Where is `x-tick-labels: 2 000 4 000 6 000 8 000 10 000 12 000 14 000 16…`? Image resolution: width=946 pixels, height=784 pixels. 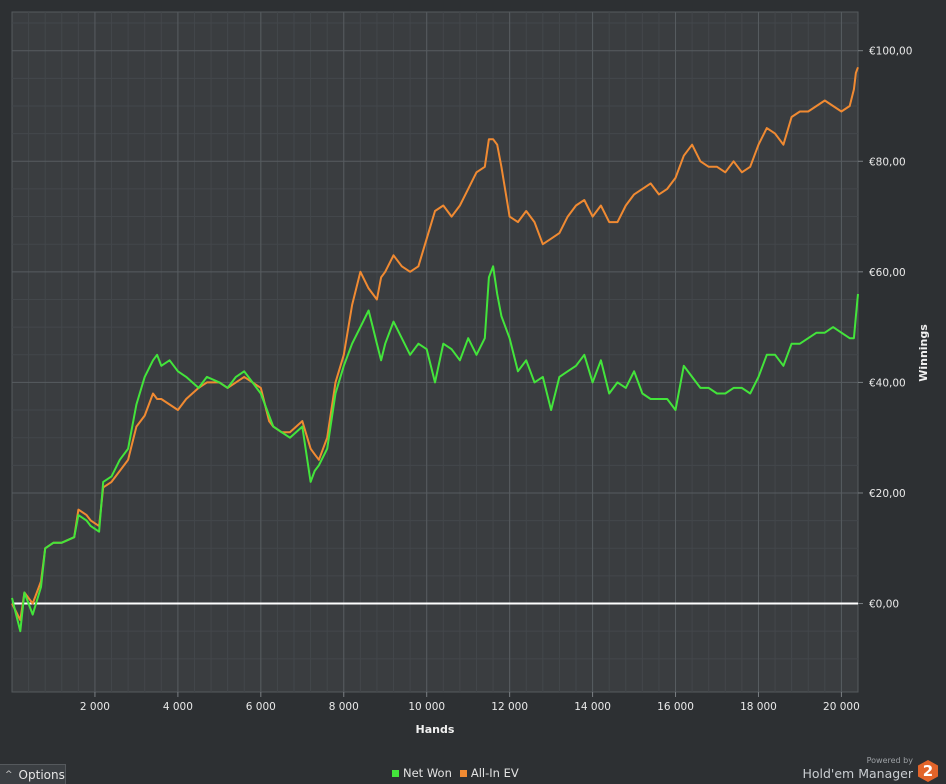
x-tick-labels: 2 000 4 000 6 000 8 000 10 000 12 000 14 000 16… is located at coordinates (470, 707).